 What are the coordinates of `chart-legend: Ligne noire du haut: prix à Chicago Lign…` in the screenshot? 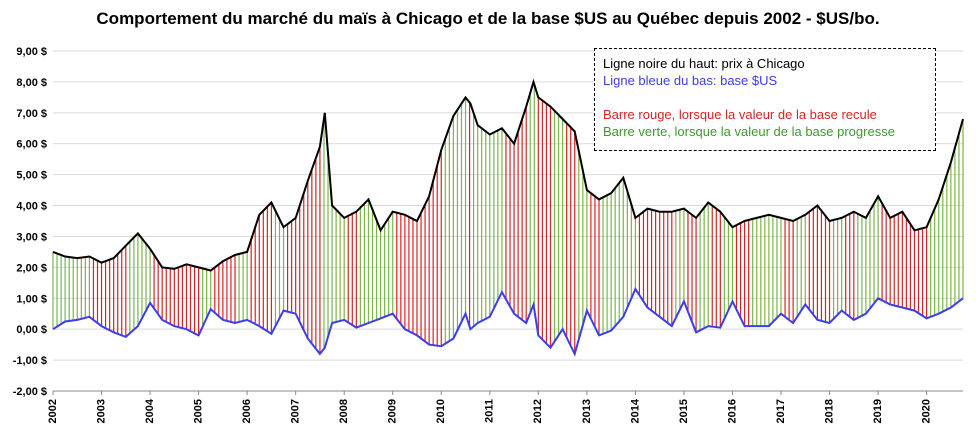 It's located at (765, 99).